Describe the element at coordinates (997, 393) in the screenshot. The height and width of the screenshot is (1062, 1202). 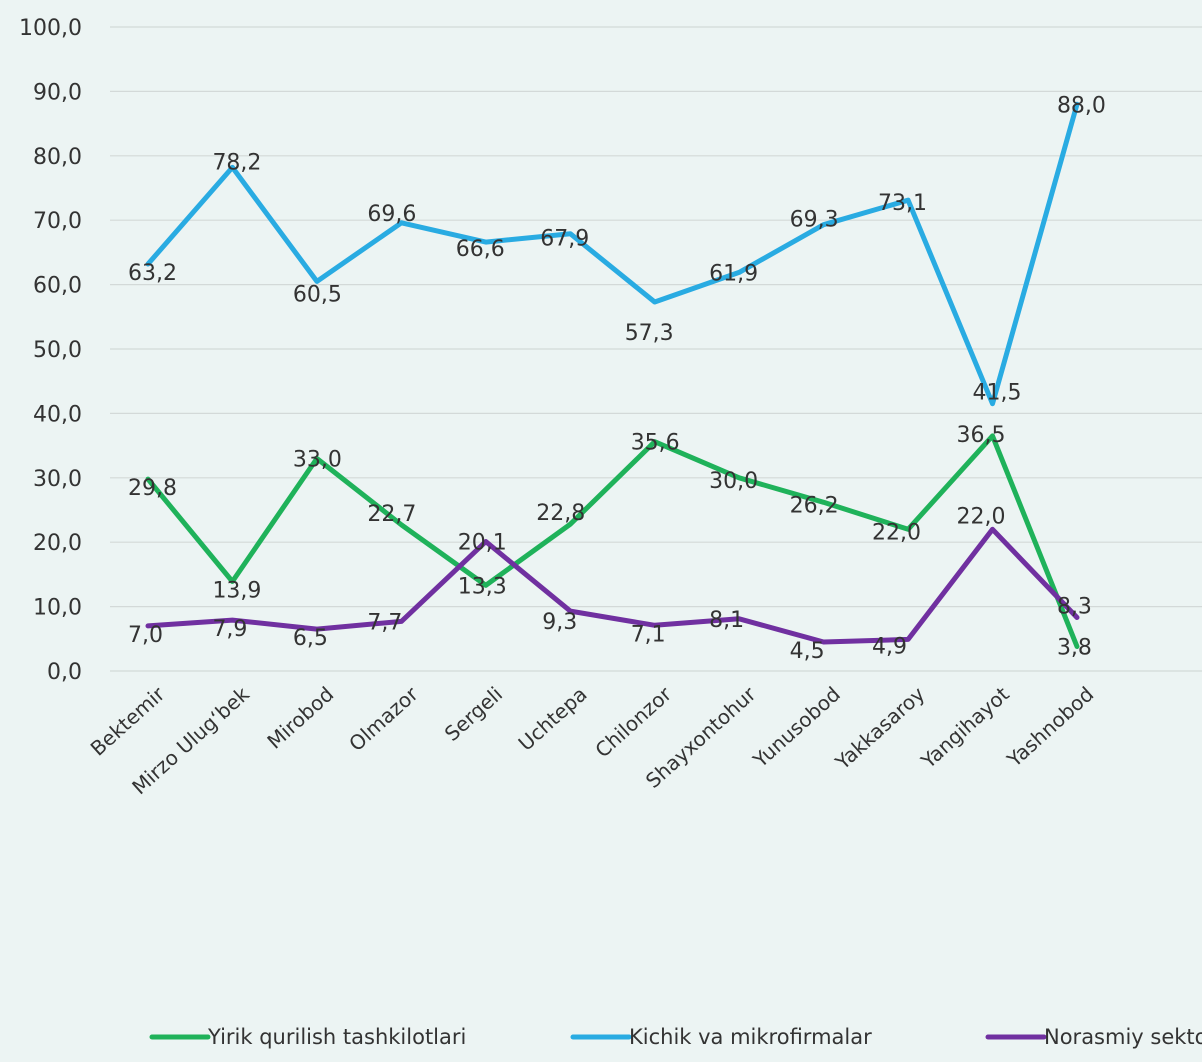
I see `data-label-kichik-va-mikrofirmalar: 41,5` at that location.